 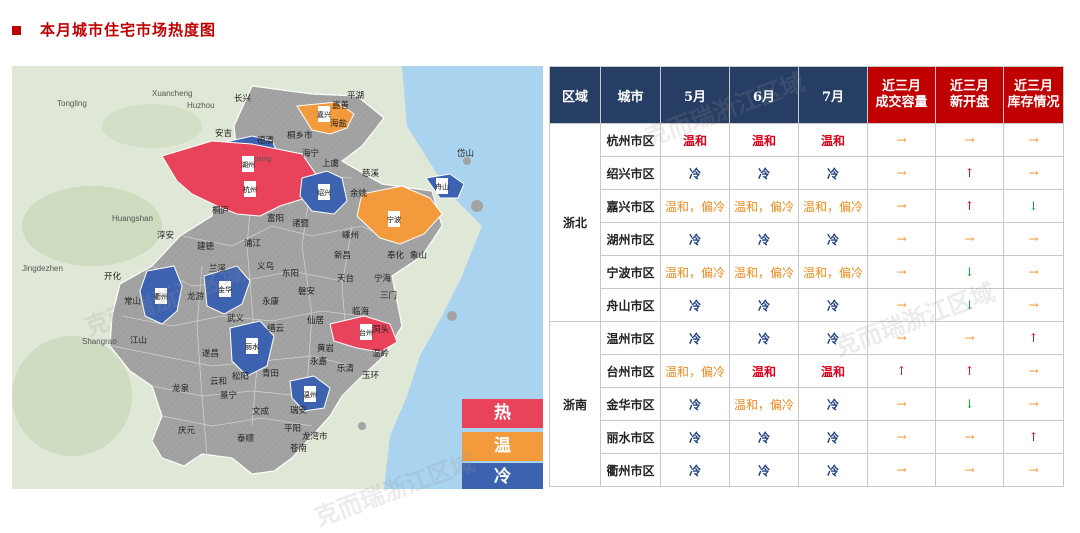 I want to click on label-changshan: 常山, so click(x=132, y=301).